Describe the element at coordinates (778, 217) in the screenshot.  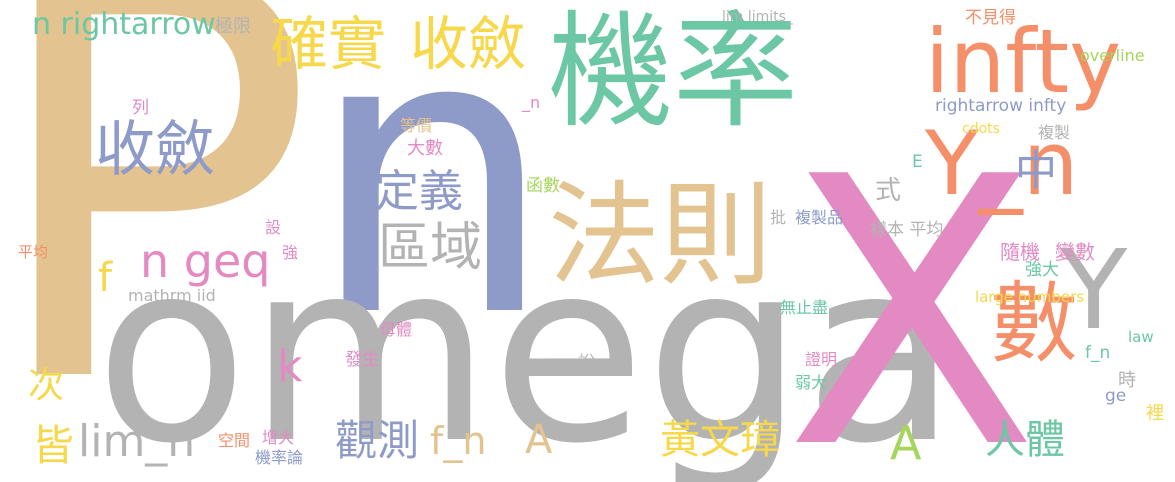
I see `cloud-word: 批` at that location.